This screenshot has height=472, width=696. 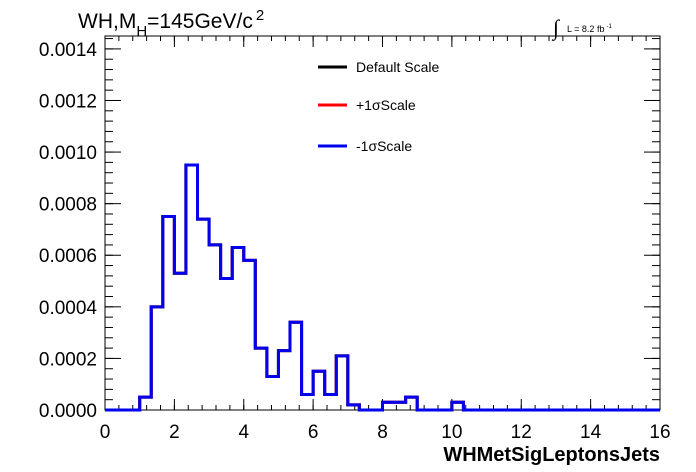 What do you see at coordinates (260, 15) in the screenshot?
I see `chart-title-superscript: 2` at bounding box center [260, 15].